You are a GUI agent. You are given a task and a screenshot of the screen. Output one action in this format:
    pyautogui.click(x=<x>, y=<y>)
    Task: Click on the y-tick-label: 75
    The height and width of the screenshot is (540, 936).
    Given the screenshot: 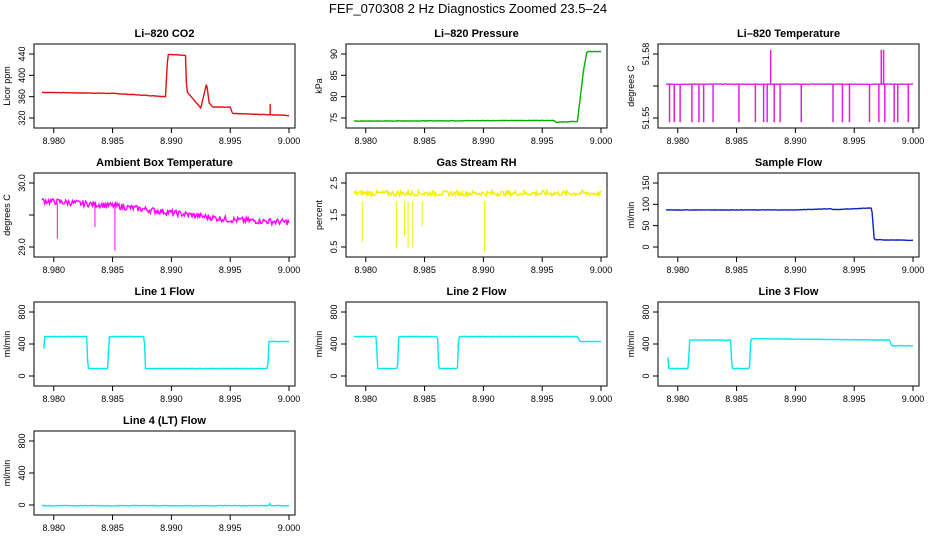 What is the action you would take?
    pyautogui.click(x=334, y=118)
    